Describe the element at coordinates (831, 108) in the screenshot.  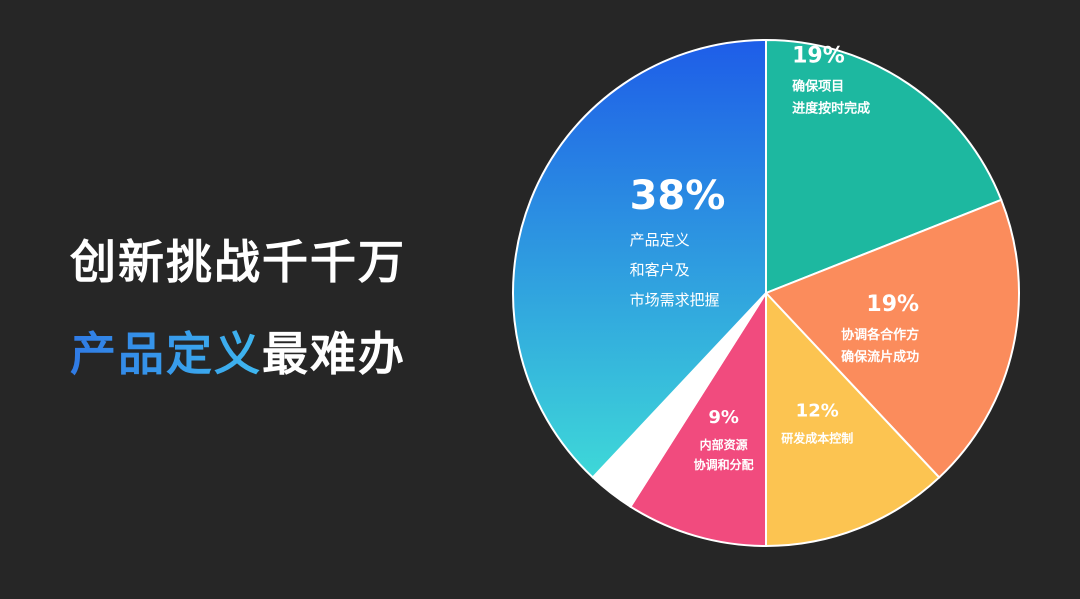
I see `slice-label: 进度按时完成` at that location.